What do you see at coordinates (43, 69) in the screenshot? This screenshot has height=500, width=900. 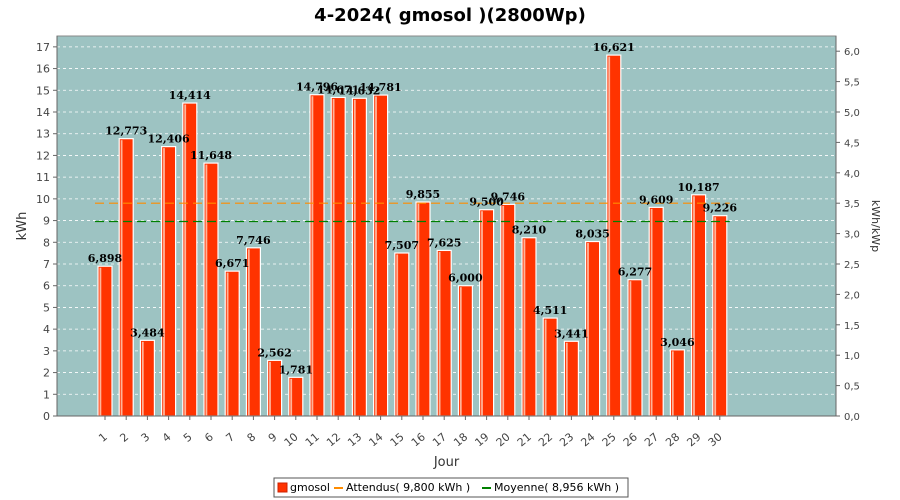 I see `y-tick-label: 16` at bounding box center [43, 69].